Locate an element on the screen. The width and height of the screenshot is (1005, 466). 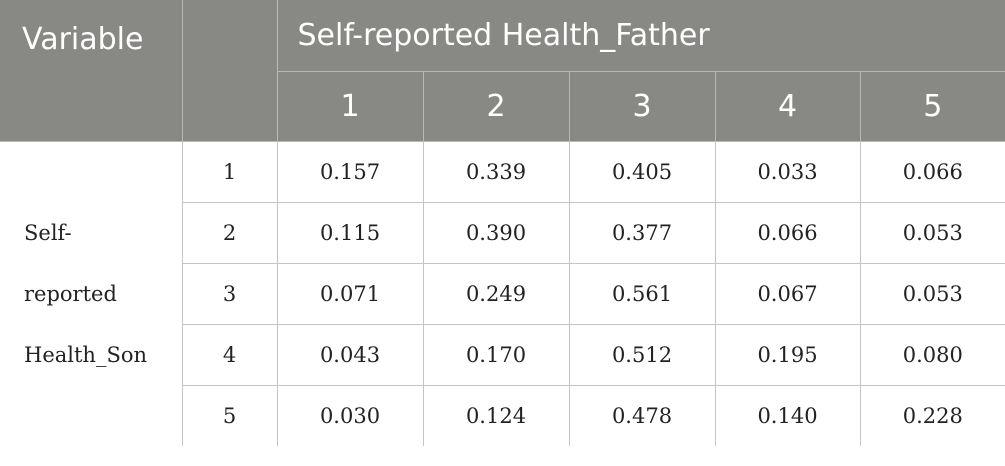
table-row: 3 0.071 0.249 0.561 0.067 0.053 is located at coordinates (502, 294).